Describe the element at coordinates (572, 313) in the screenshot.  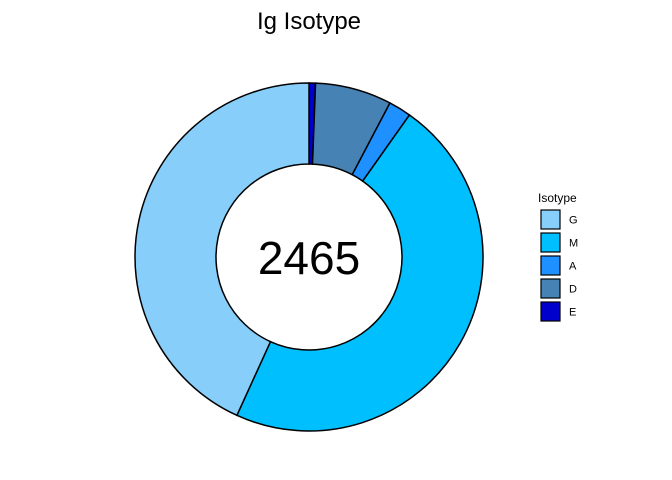
I see `legend-label-E: E` at that location.